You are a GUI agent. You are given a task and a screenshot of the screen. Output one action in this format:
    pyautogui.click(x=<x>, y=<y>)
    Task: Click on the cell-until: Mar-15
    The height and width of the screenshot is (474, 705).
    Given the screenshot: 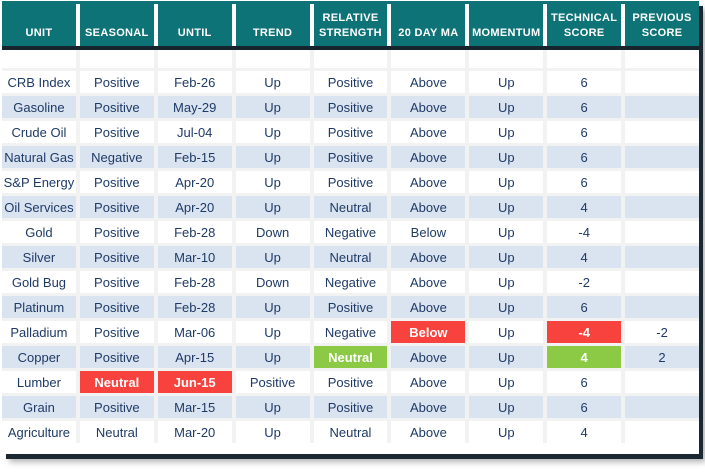 What is the action you would take?
    pyautogui.click(x=194, y=407)
    